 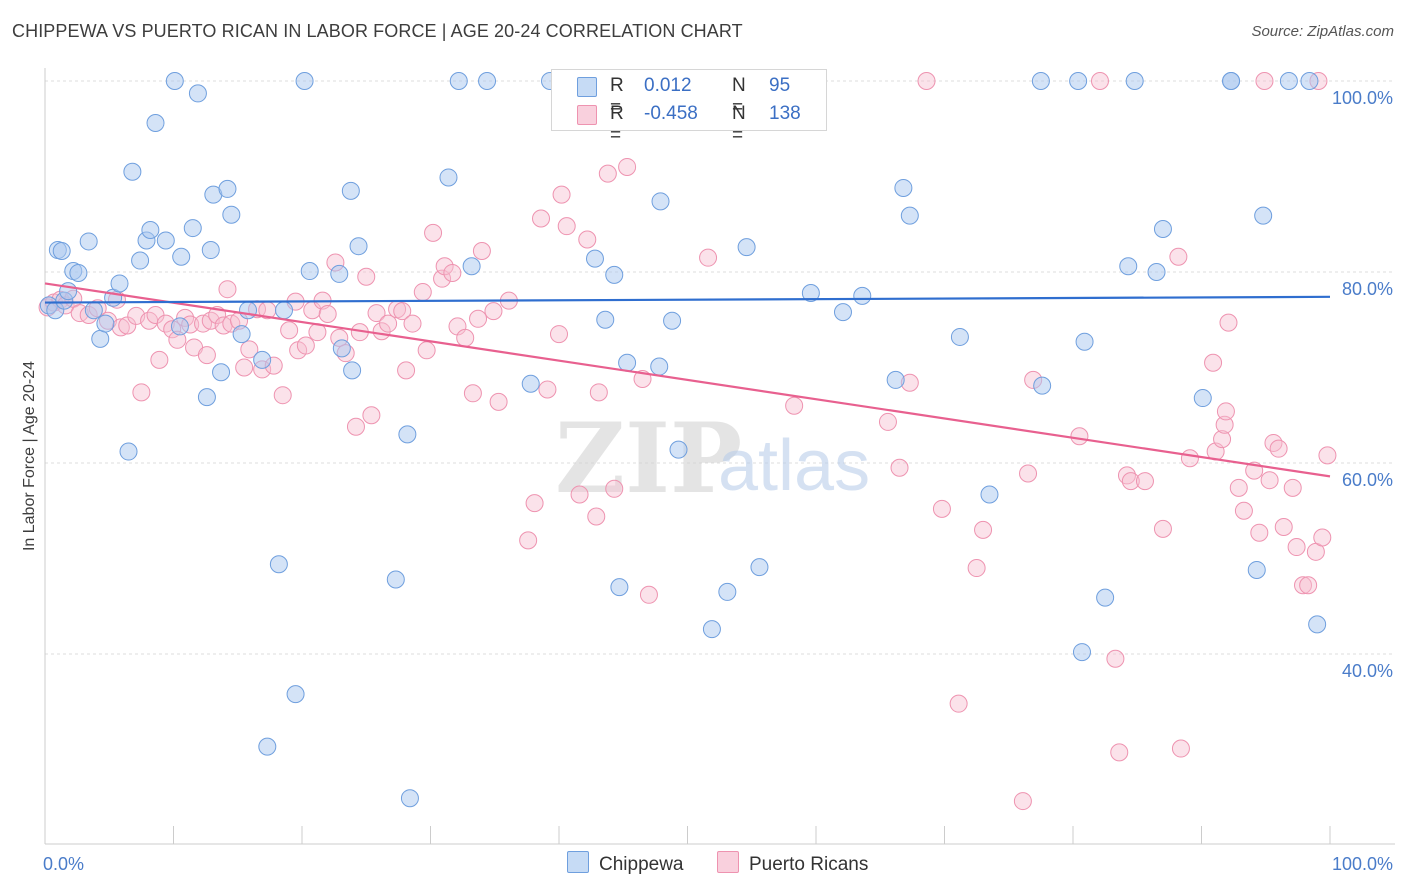 What do you see at coordinates (617, 96) in the screenshot?
I see `legend-r-label: R =` at bounding box center [617, 96].